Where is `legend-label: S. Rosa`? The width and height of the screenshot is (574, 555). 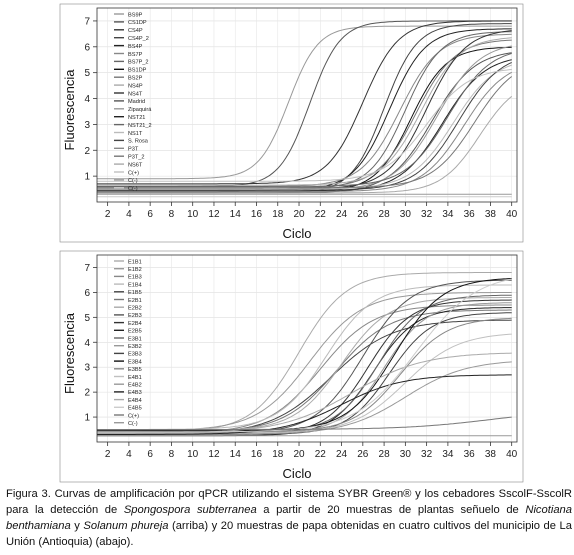 legend-label: S. Rosa is located at coordinates (138, 142).